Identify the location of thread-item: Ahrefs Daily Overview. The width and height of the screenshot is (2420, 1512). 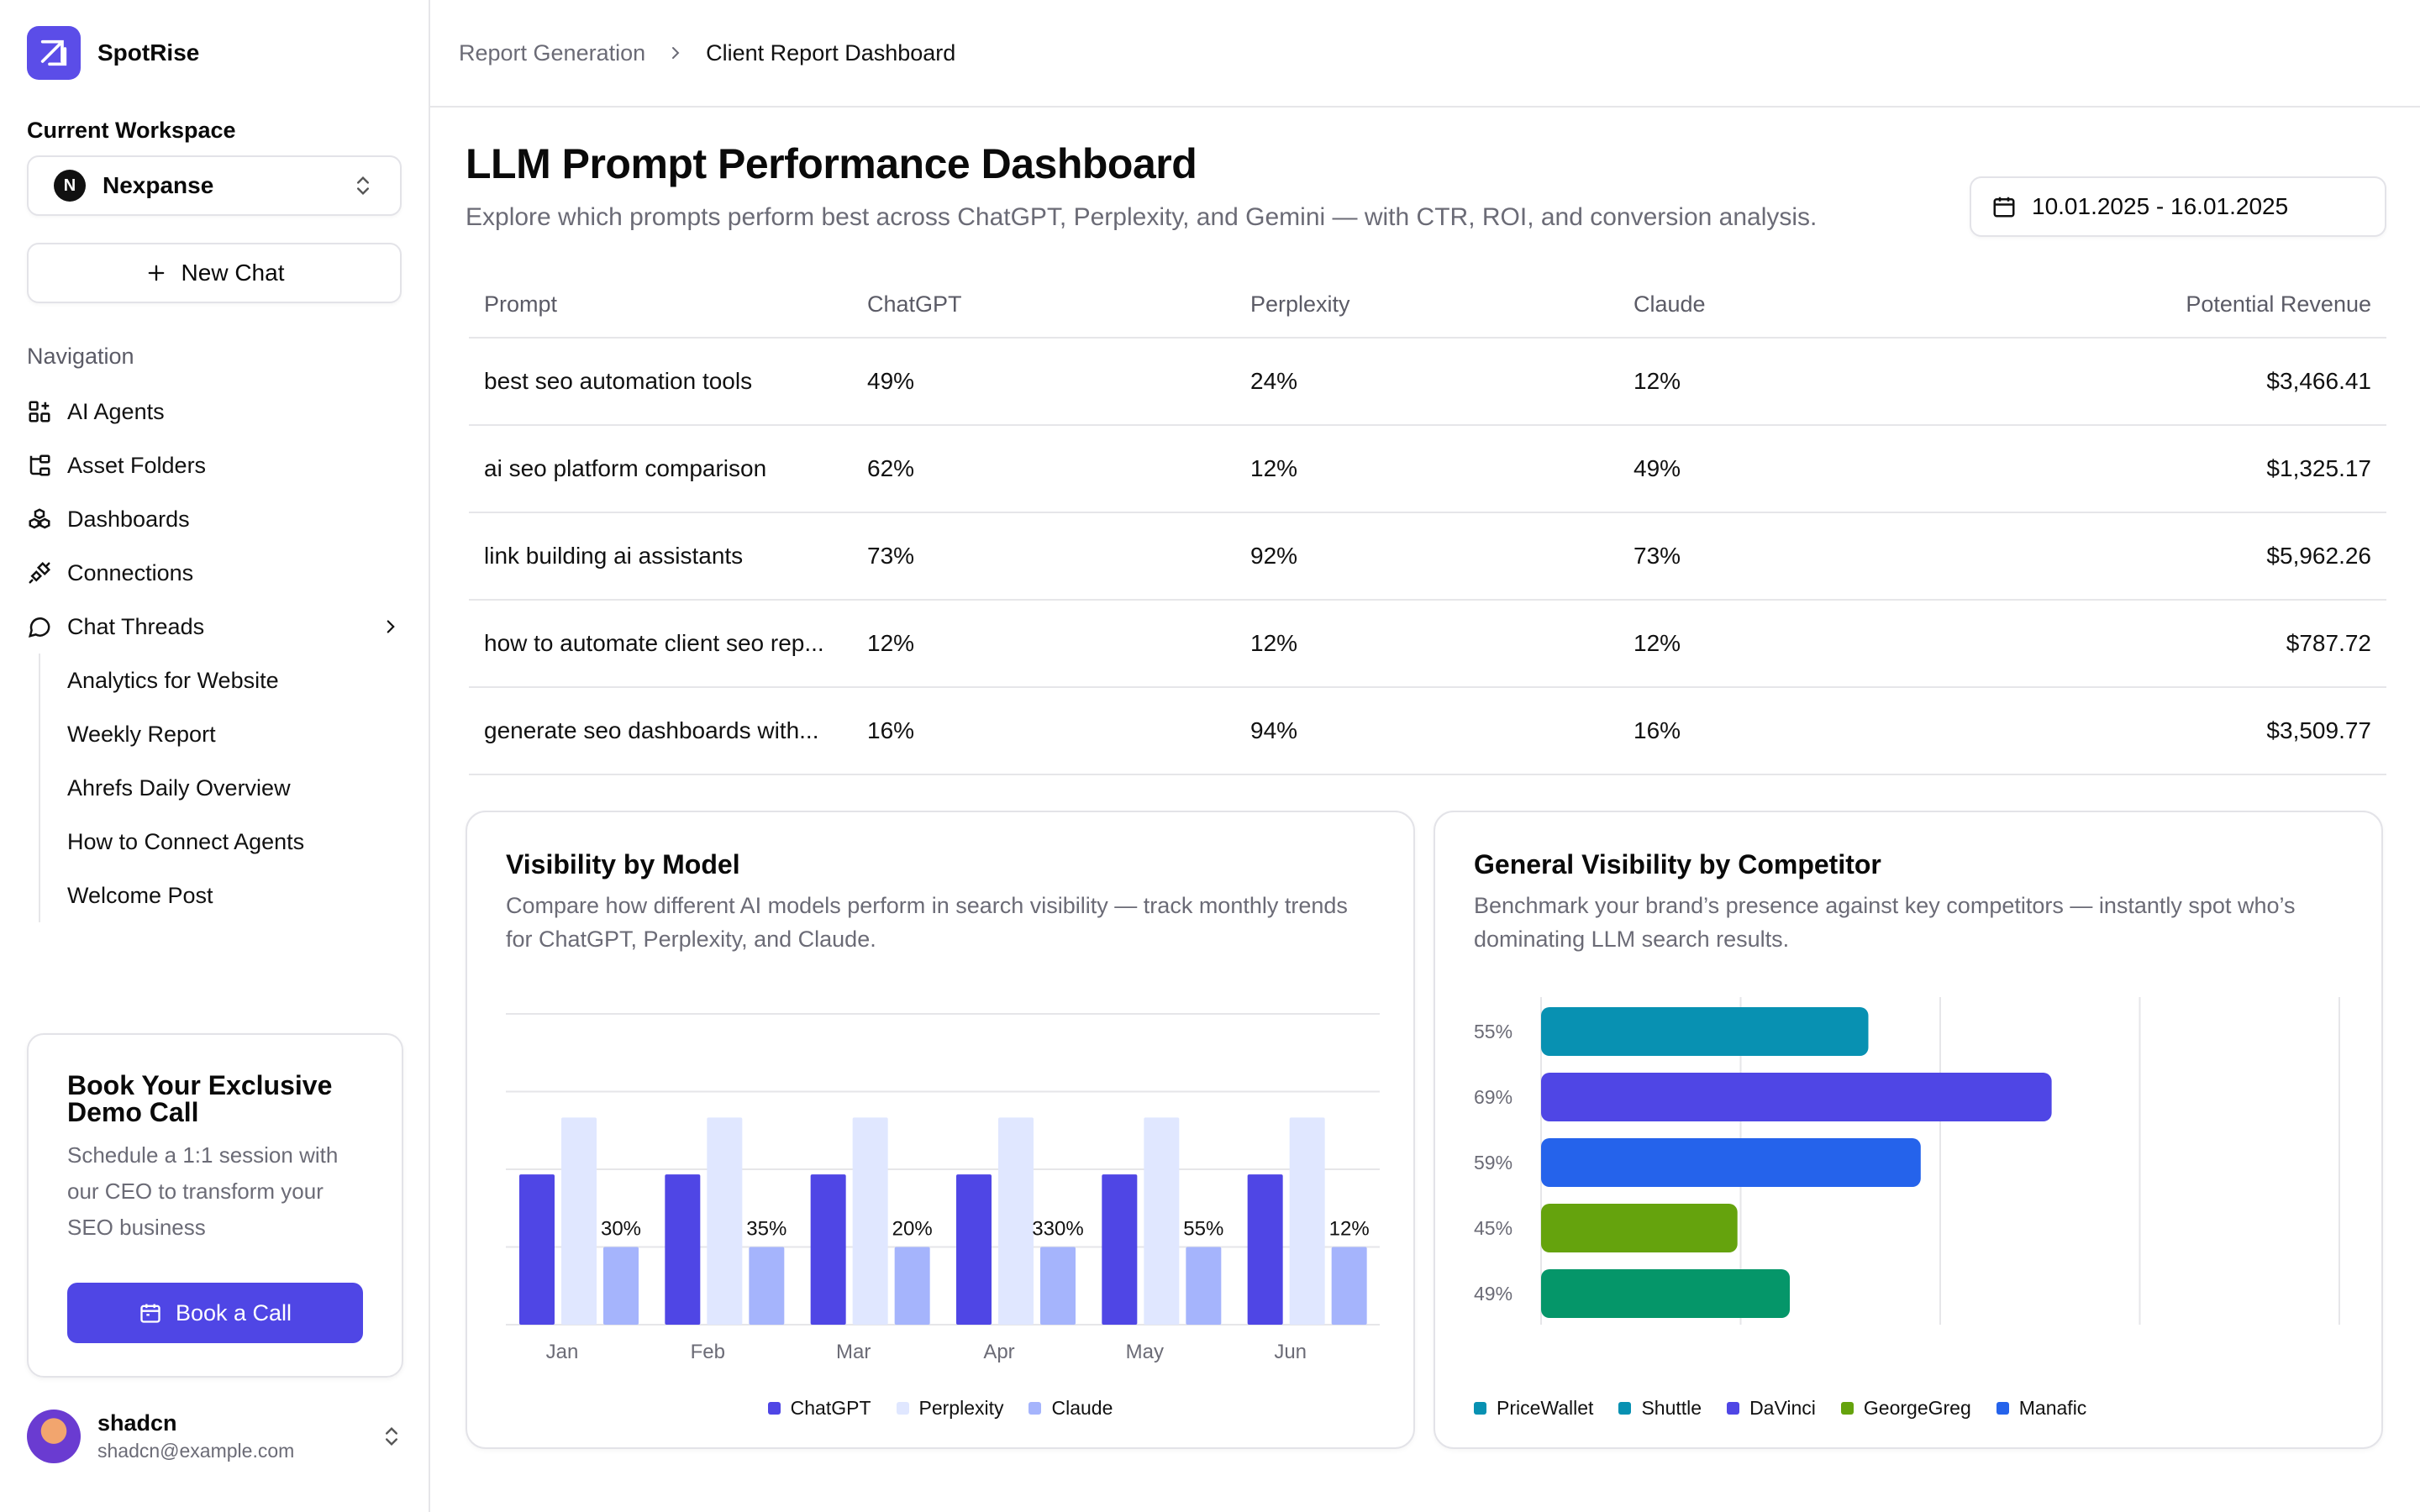
(179, 787).